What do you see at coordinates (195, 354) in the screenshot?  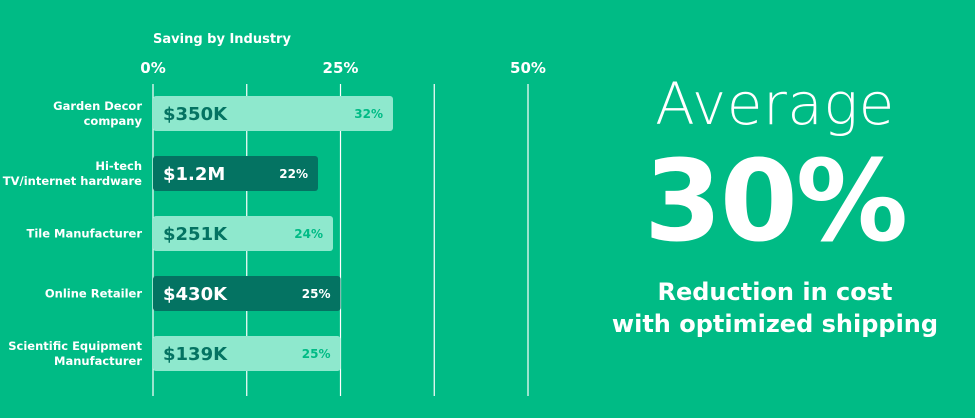 I see `bar-amount-label: $139K` at bounding box center [195, 354].